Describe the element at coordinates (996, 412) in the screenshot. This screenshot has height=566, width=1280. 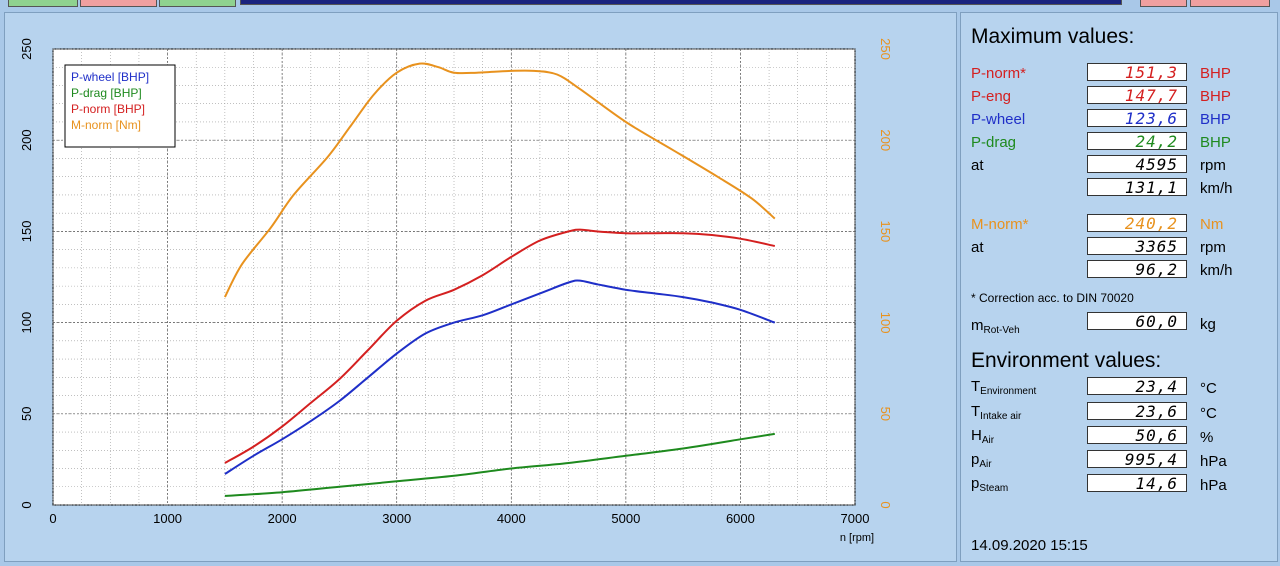
I see `env-row-label: TIntake air` at that location.